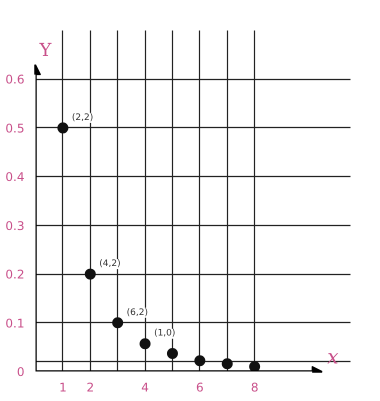 This screenshot has width=380, height=401. Describe the element at coordinates (200, 387) in the screenshot. I see `x-tick-label: 6` at that location.